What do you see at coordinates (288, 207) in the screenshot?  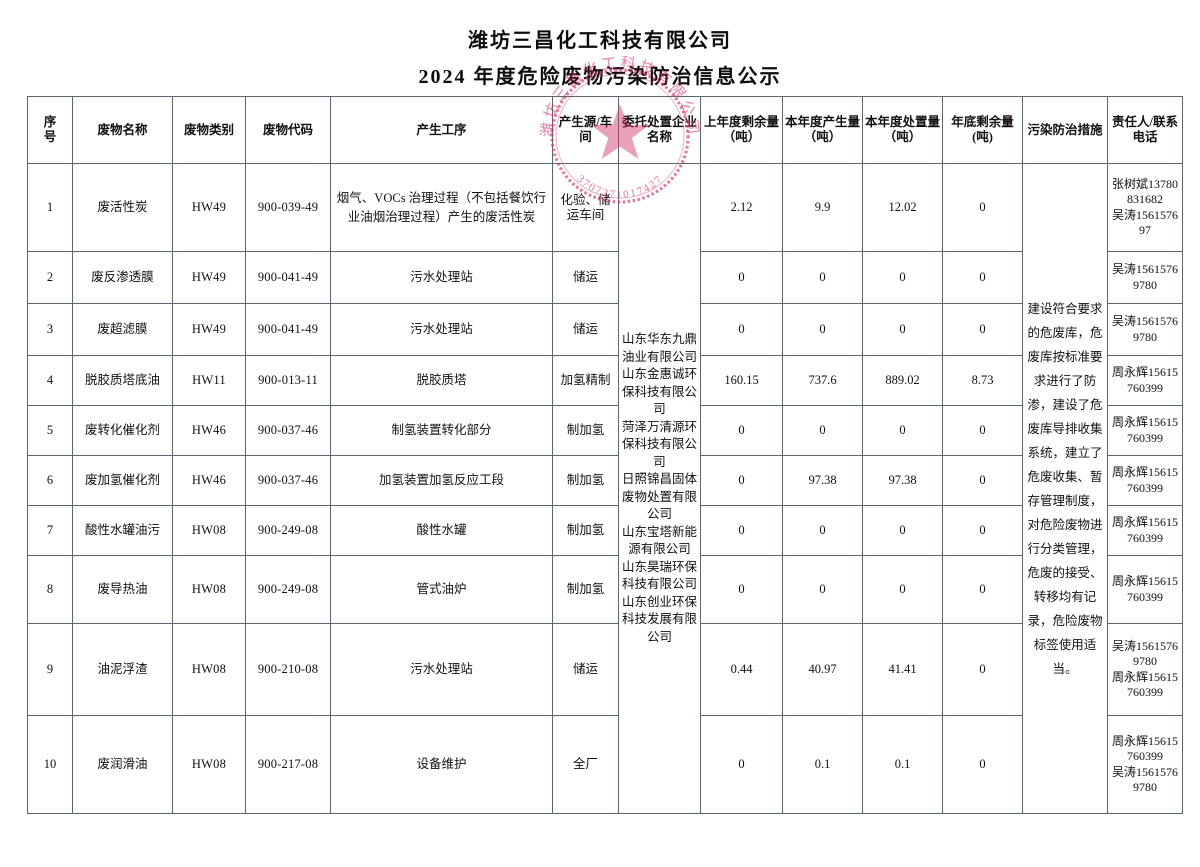 I see `cell-waste-code: 900-039-49` at bounding box center [288, 207].